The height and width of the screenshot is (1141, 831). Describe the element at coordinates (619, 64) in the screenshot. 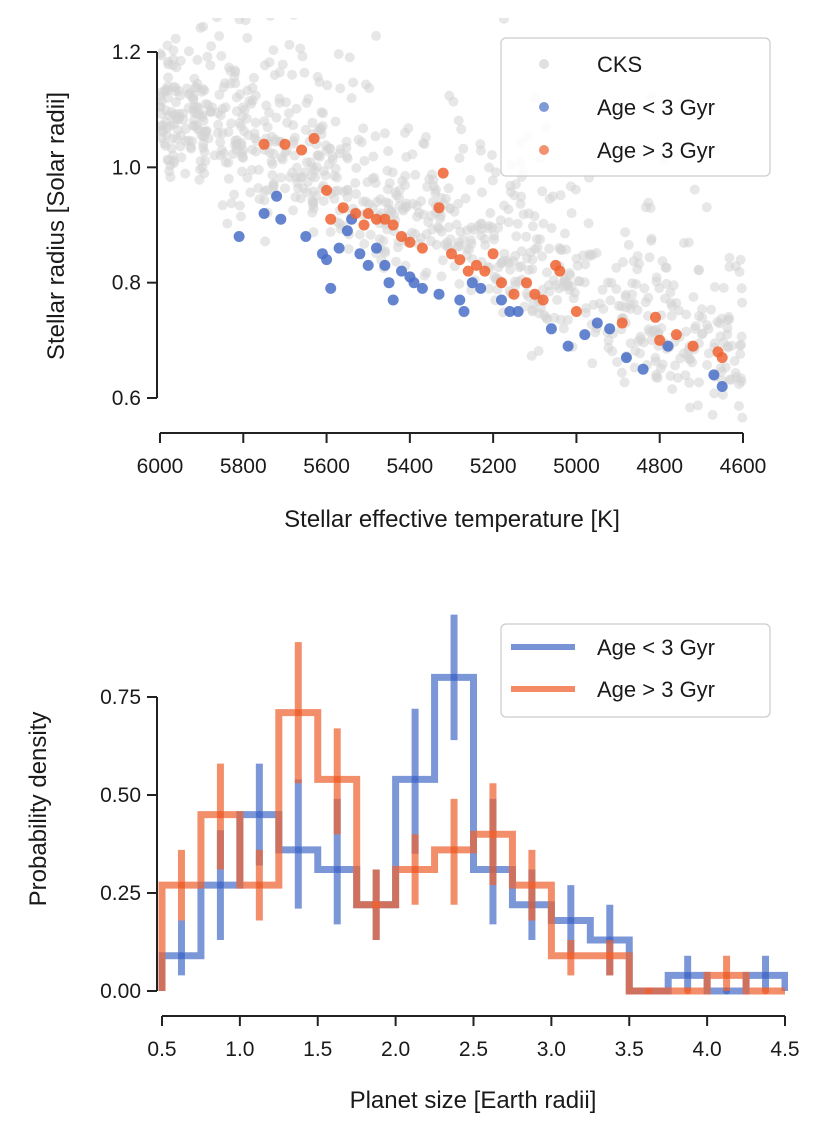

I see `legend-label-cks: CKS` at that location.